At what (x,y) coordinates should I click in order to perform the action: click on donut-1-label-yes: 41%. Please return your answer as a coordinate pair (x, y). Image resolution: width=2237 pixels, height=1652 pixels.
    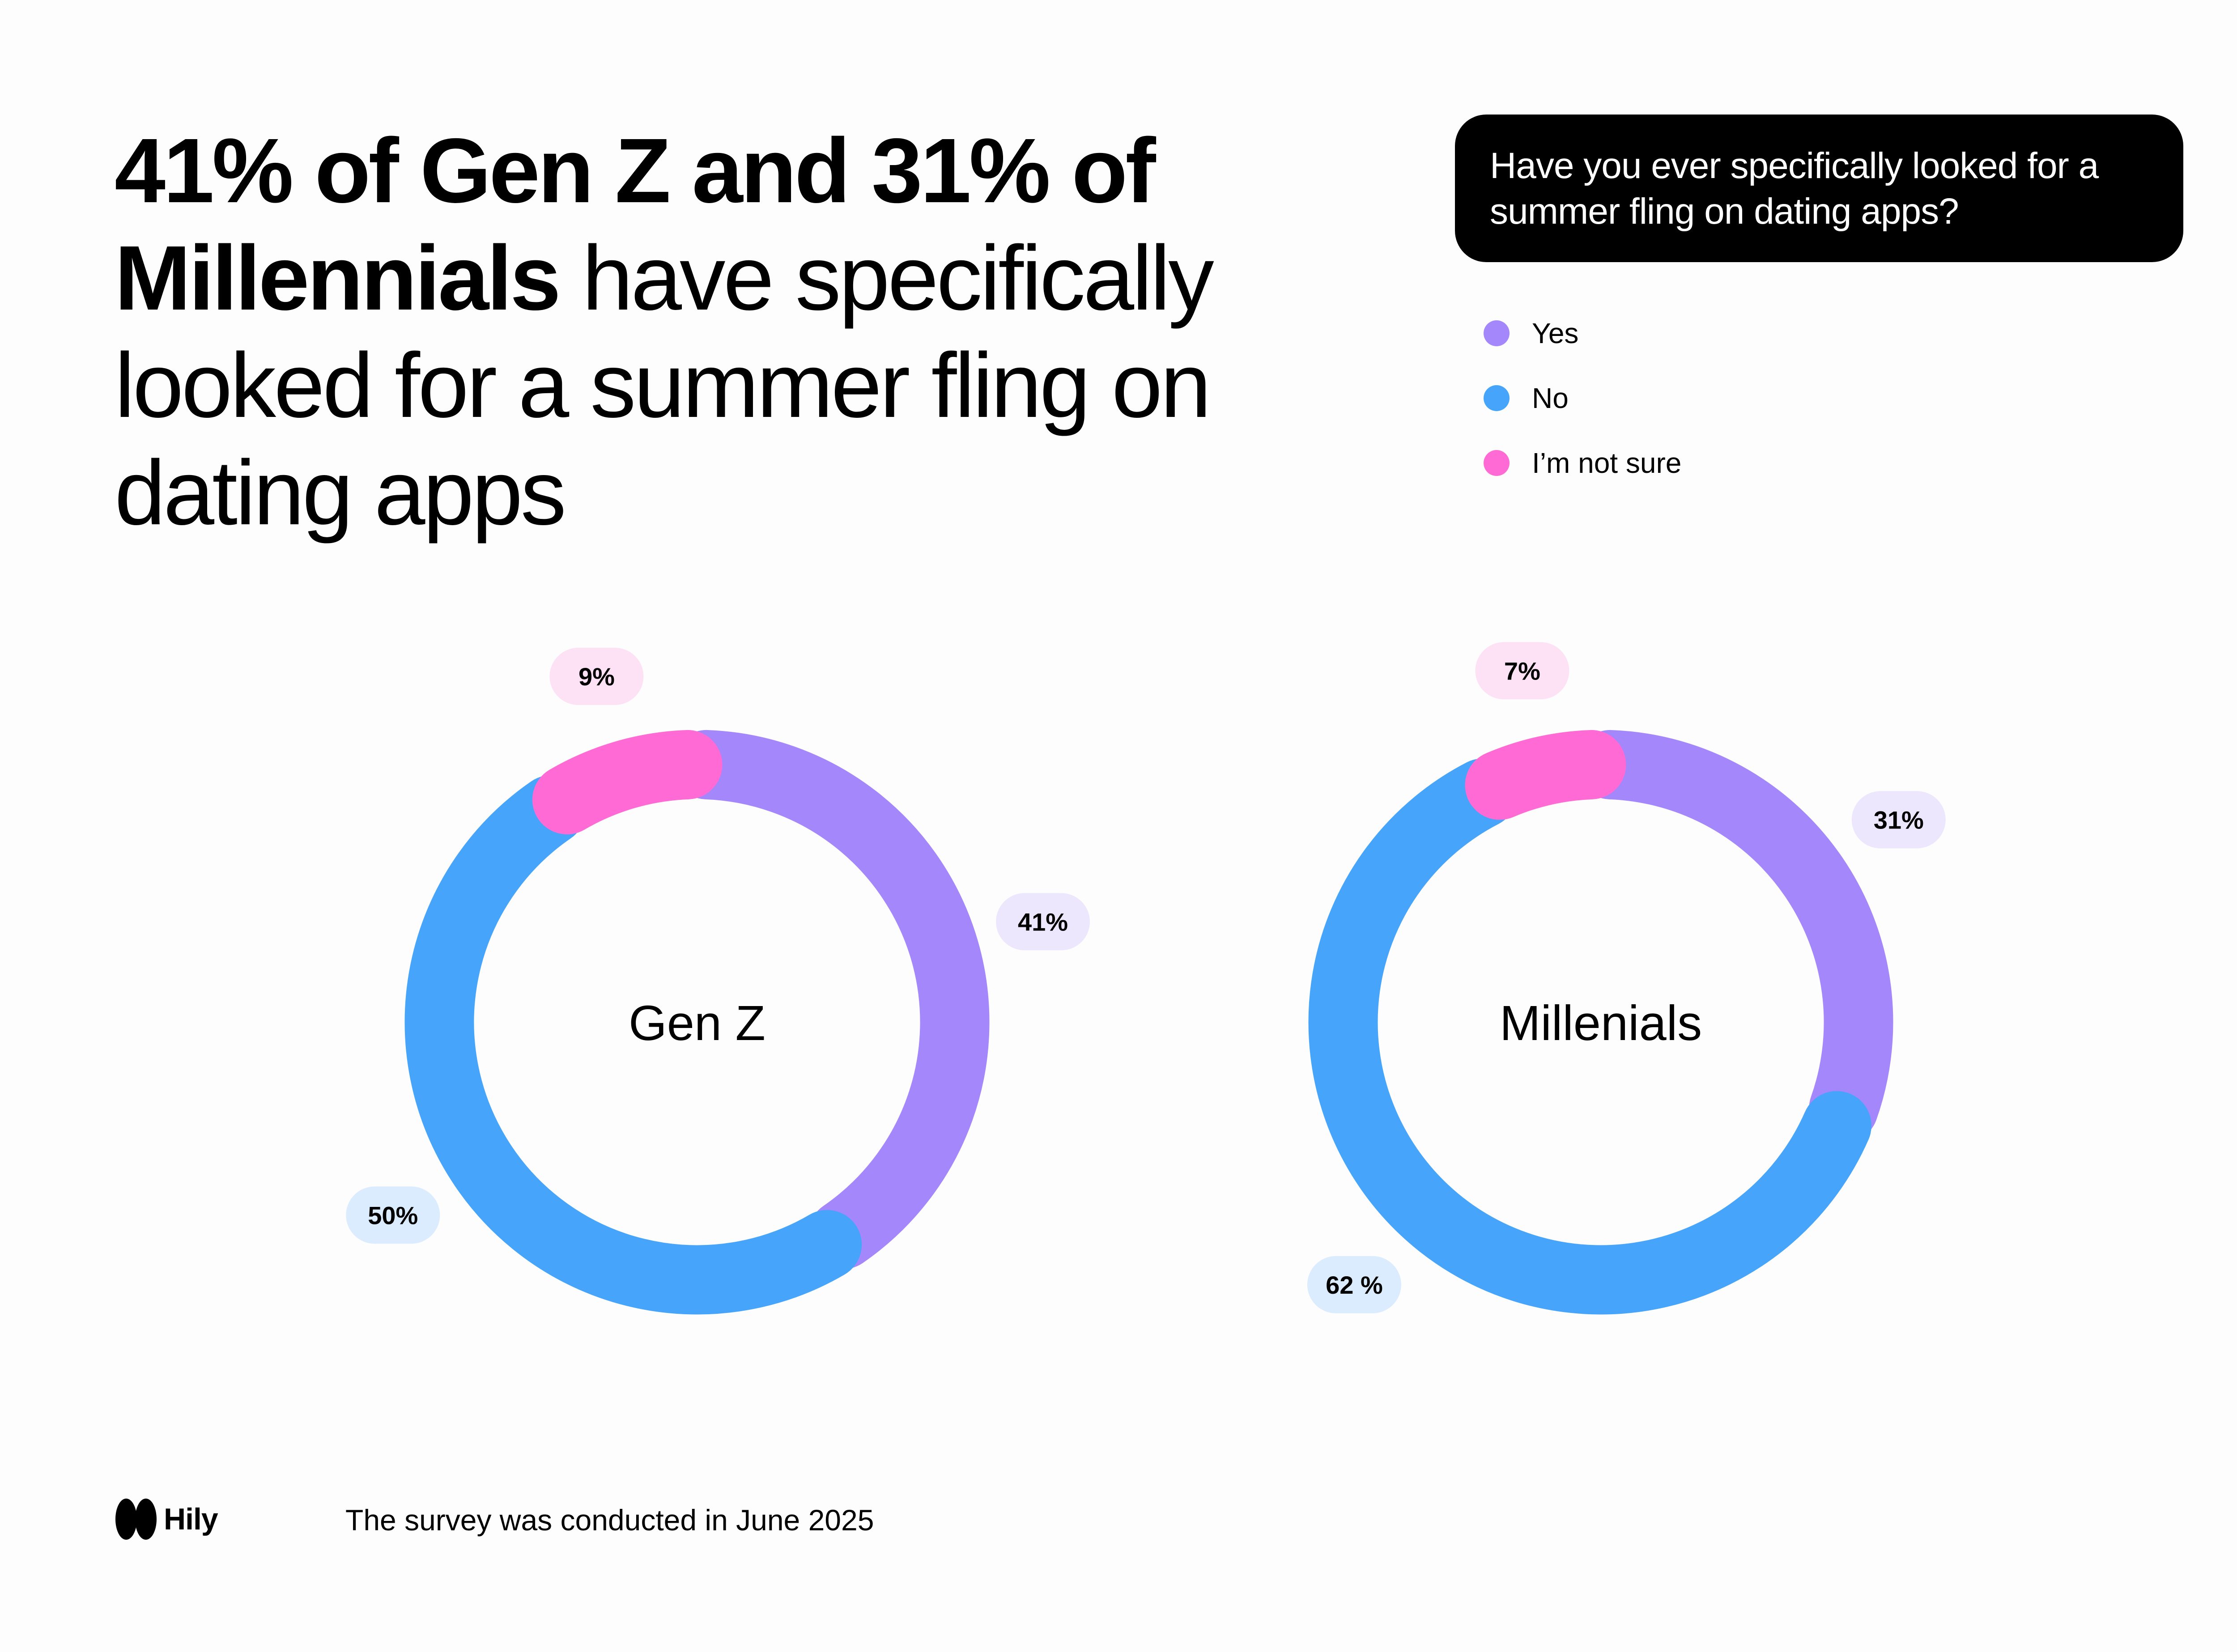
    Looking at the image, I should click on (1043, 922).